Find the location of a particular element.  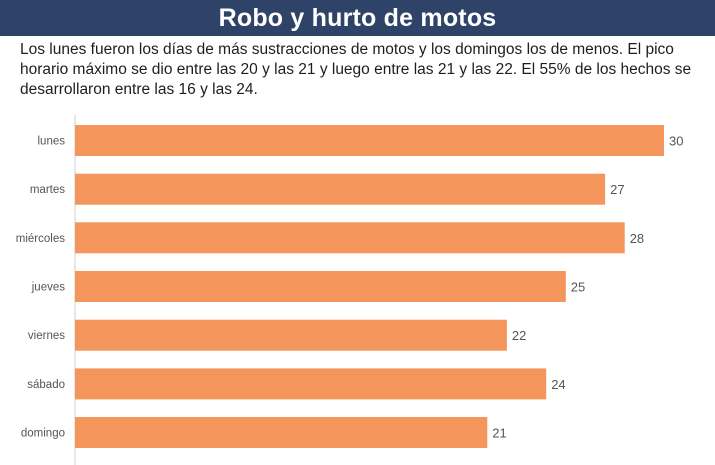

category-label: domingo is located at coordinates (43, 434).